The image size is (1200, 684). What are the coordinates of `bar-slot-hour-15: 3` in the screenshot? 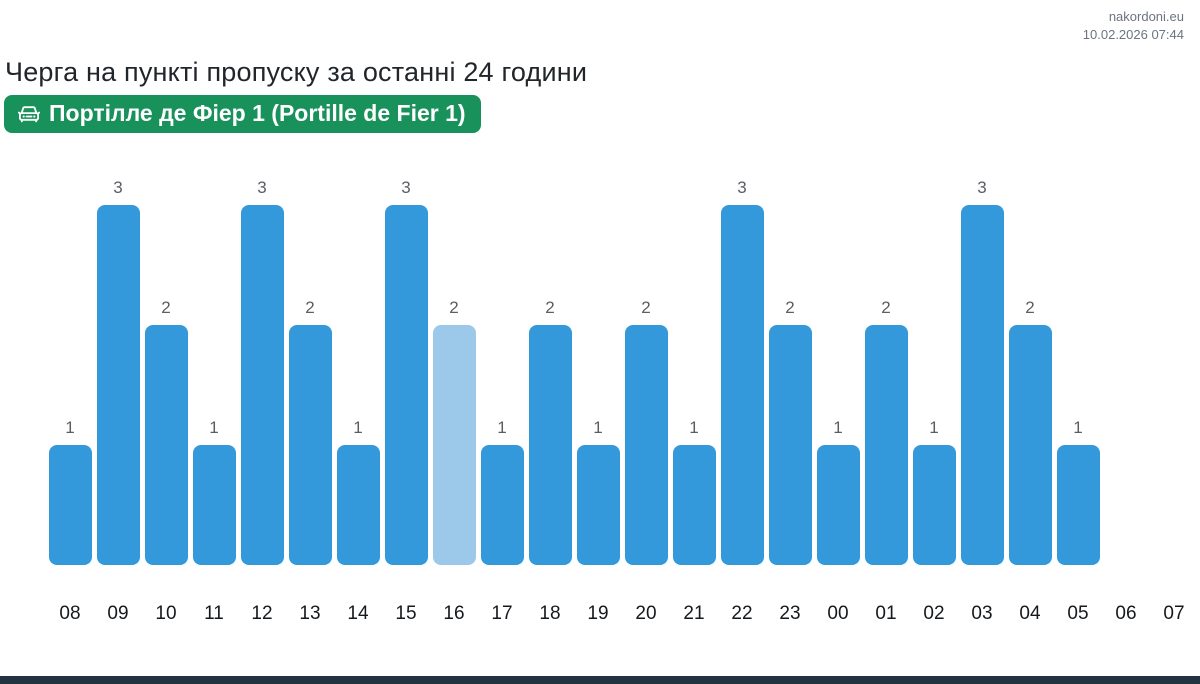 It's located at (406, 365).